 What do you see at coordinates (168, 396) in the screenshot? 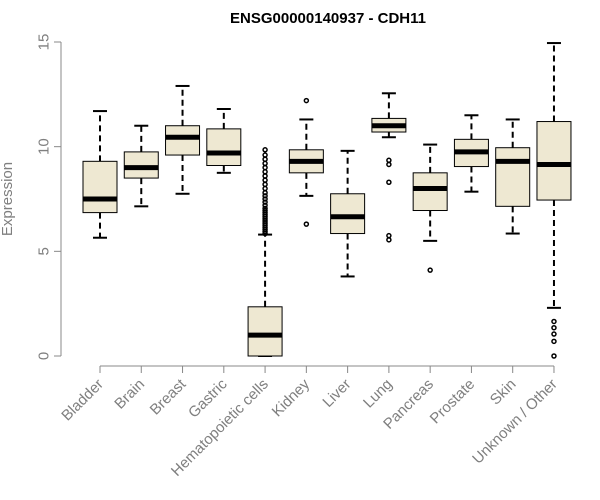
I see `x-tick-label: Breast` at bounding box center [168, 396].